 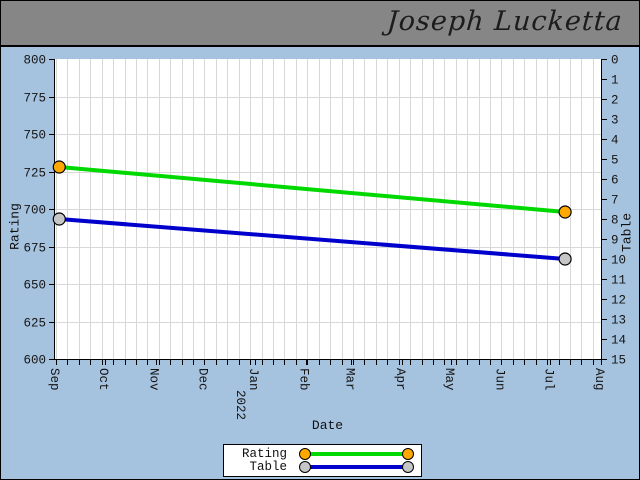 What do you see at coordinates (15, 226) in the screenshot?
I see `left-axis-title: Rating` at bounding box center [15, 226].